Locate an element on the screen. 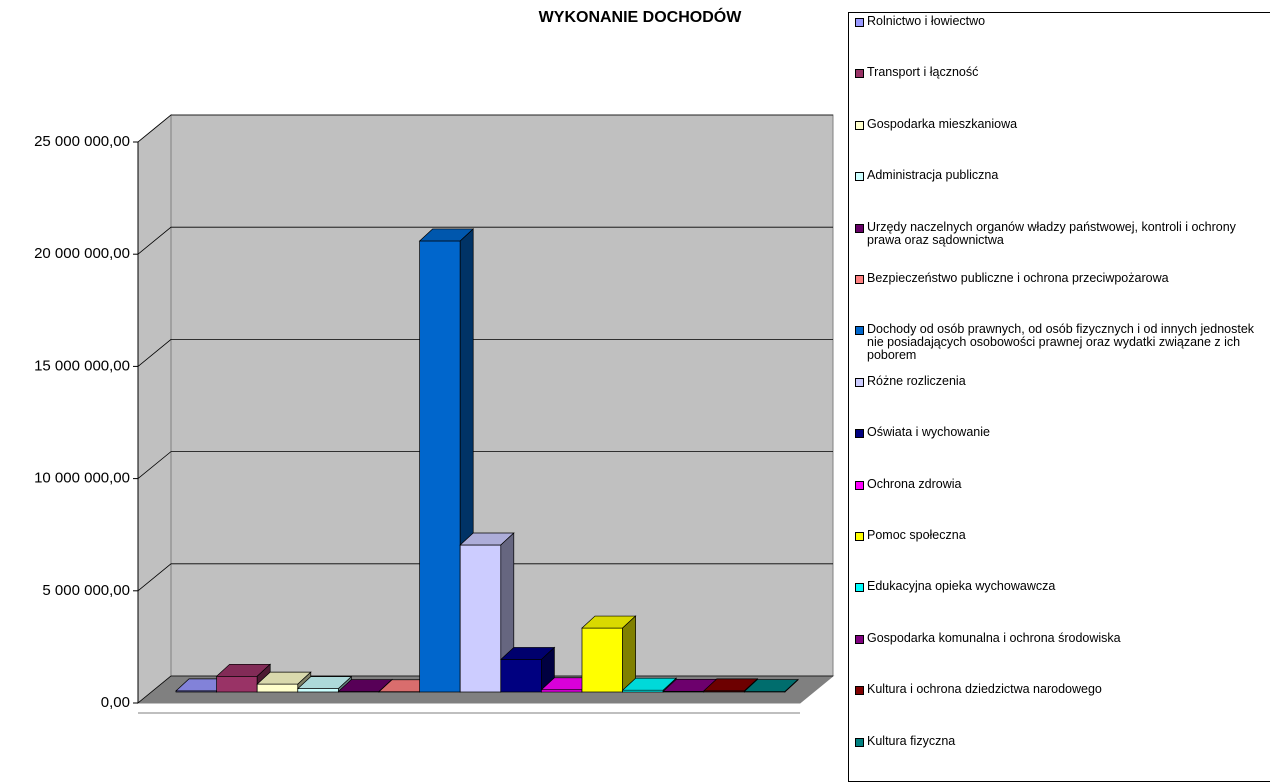  y-tick-label: 15 000 000,00 is located at coordinates (82, 365).